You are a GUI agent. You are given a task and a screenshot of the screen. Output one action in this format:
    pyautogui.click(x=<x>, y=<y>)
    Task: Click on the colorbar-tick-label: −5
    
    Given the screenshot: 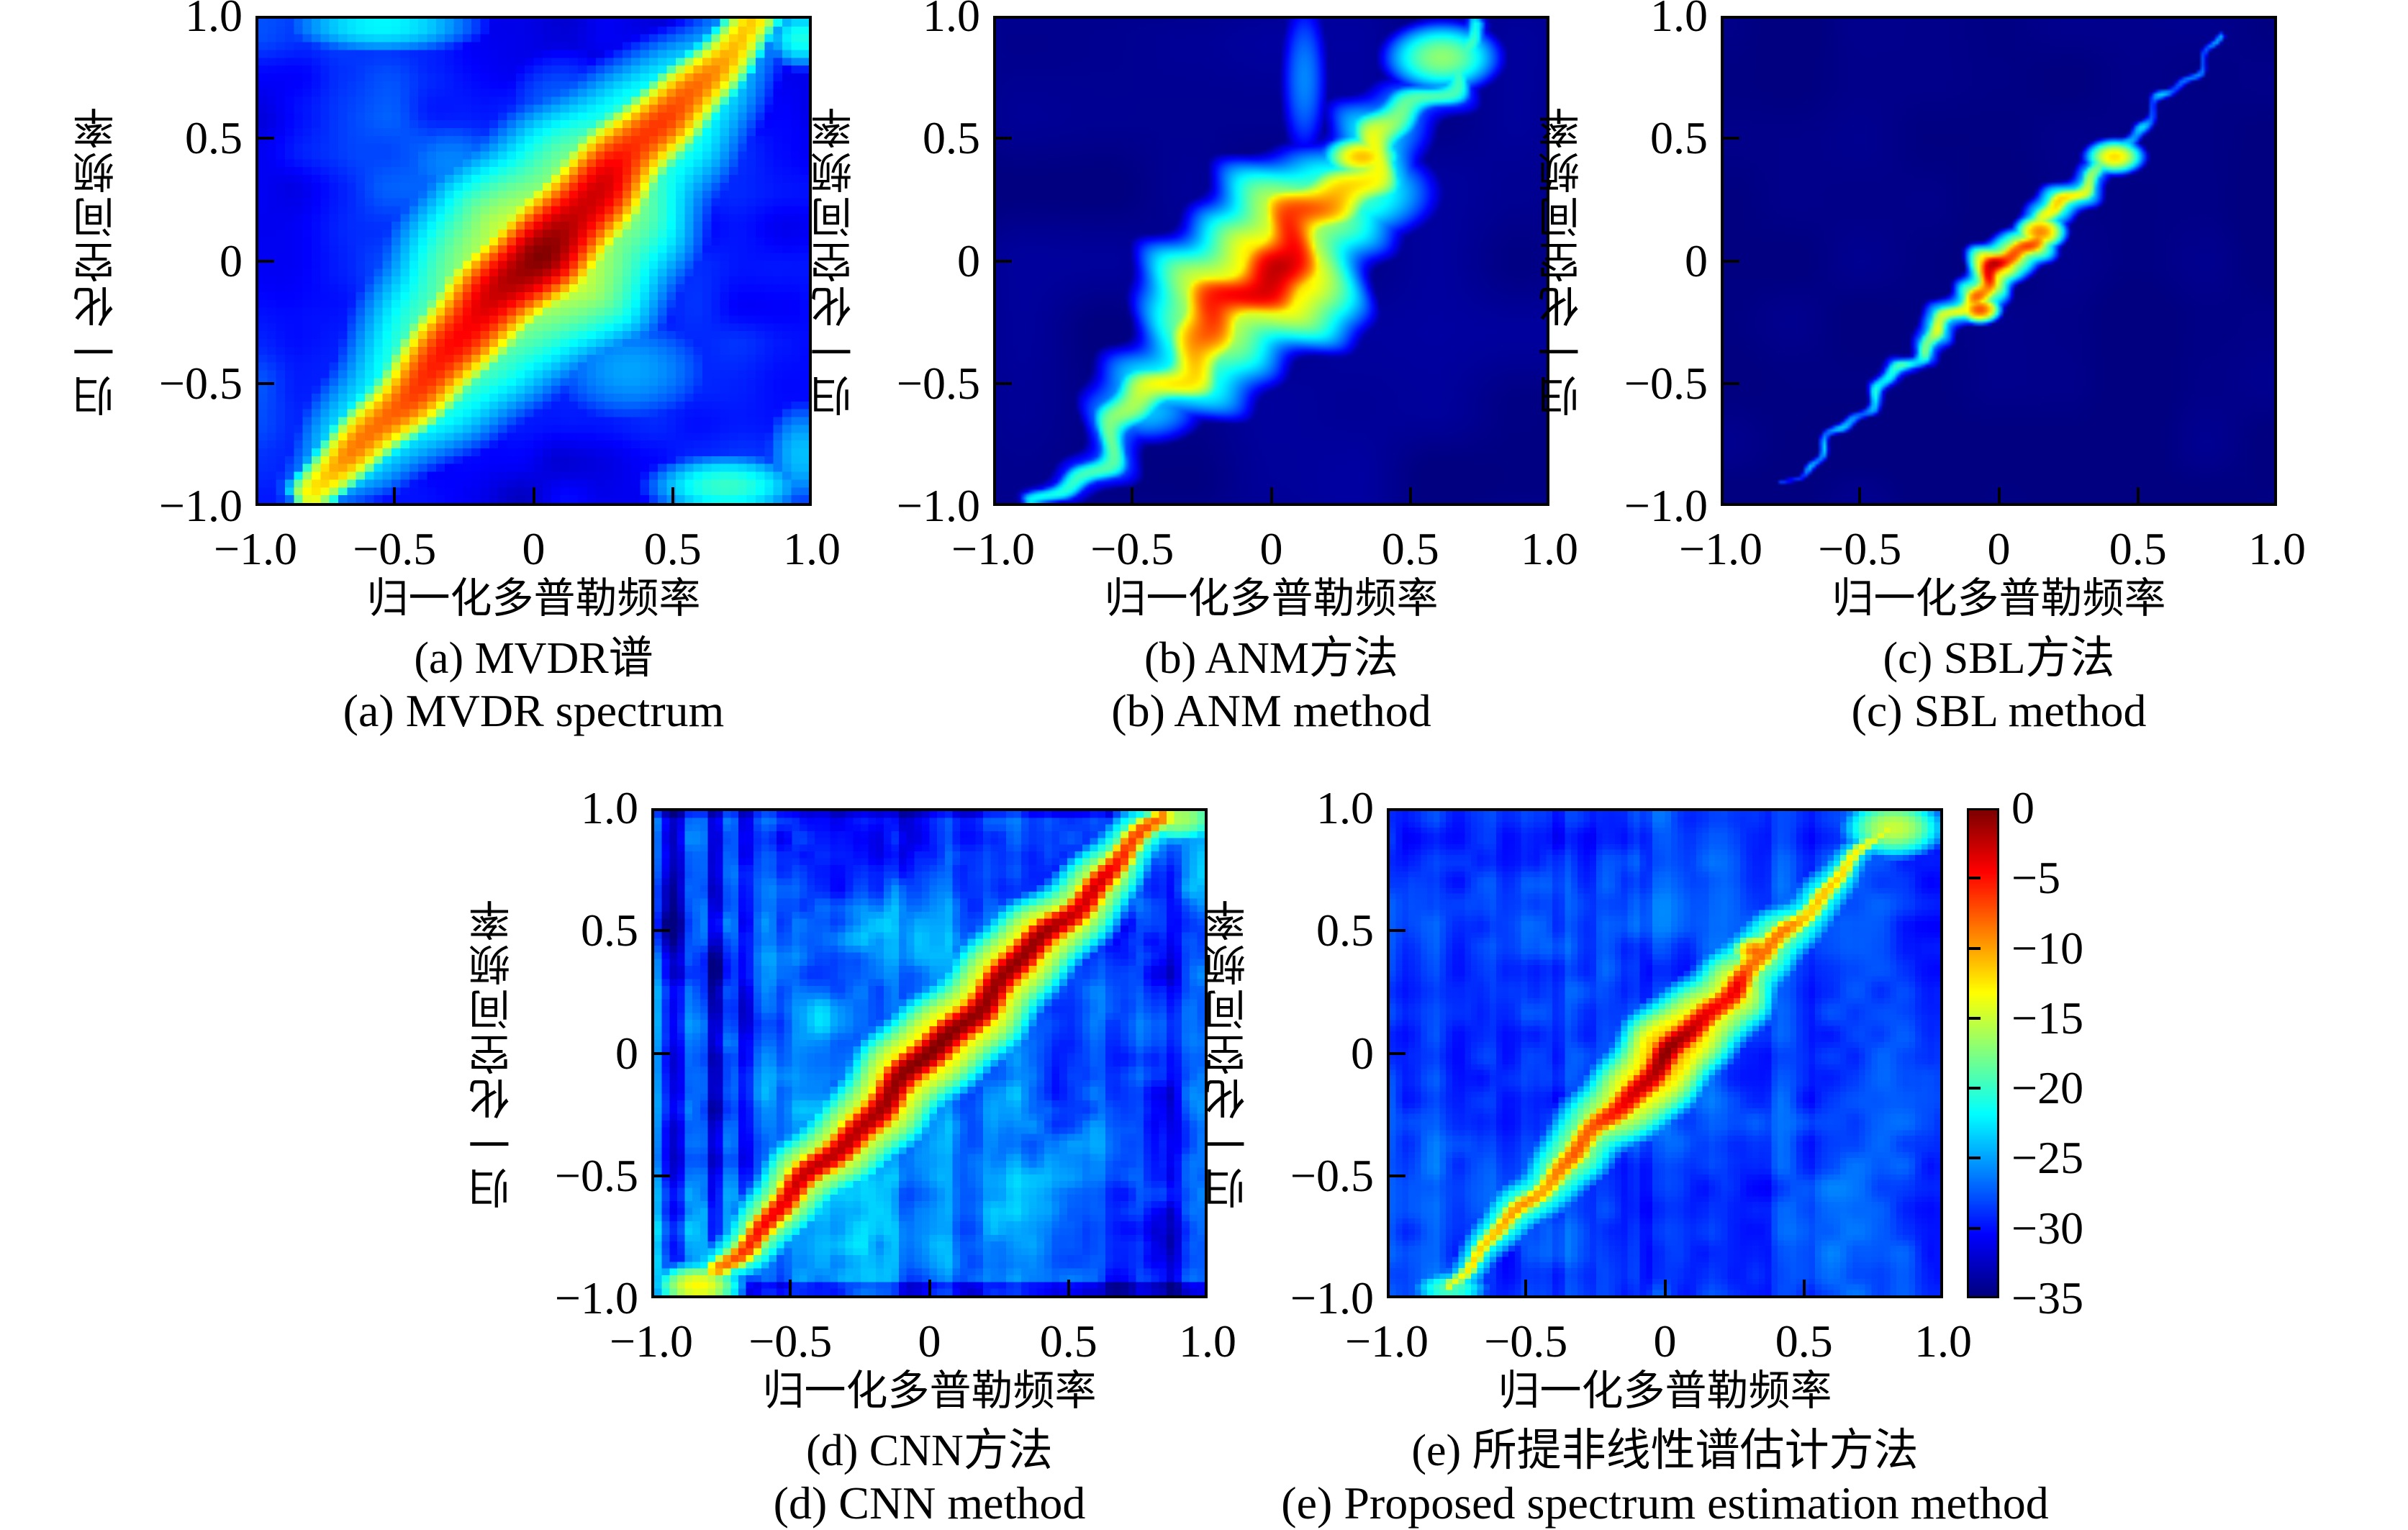 What is the action you would take?
    pyautogui.click(x=2036, y=878)
    